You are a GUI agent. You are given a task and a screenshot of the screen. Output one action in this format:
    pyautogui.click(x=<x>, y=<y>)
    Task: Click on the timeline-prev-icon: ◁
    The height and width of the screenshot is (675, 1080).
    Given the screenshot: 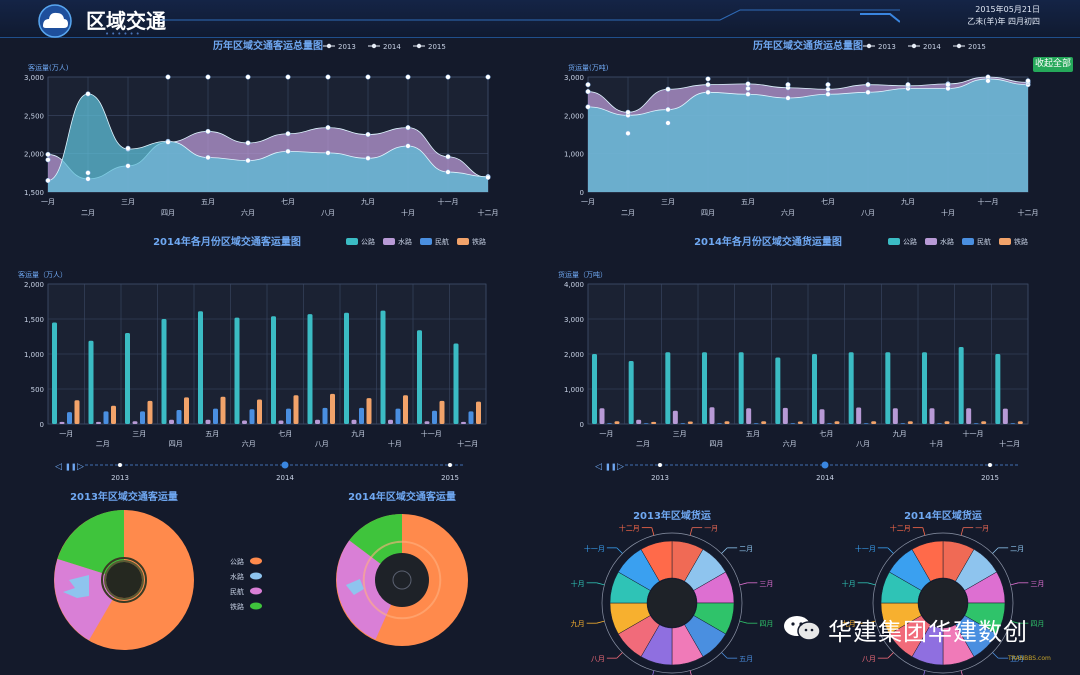 What is the action you would take?
    pyautogui.click(x=598, y=467)
    